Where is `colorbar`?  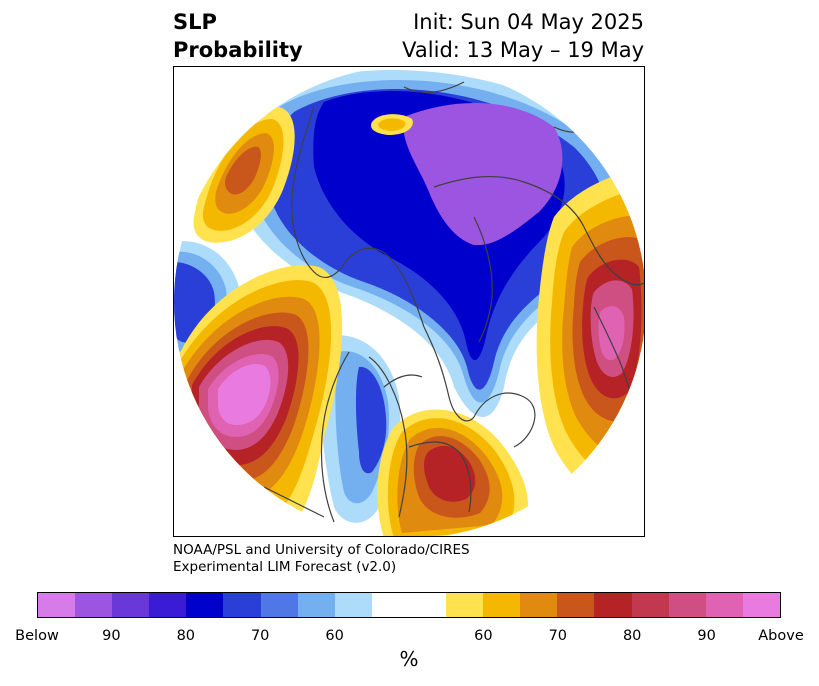
colorbar is located at coordinates (409, 605).